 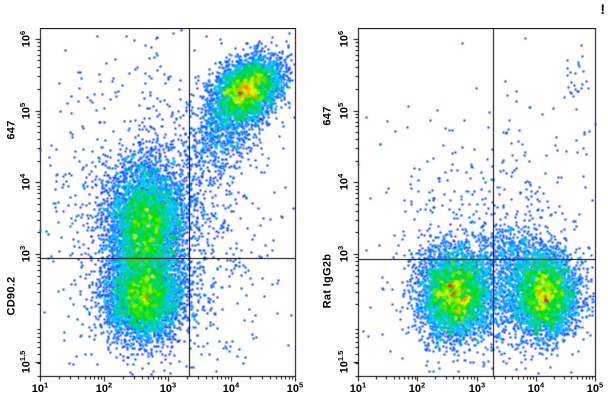 I want to click on y-axis-marker-label-cd90-2: CD90.2, so click(x=11, y=296).